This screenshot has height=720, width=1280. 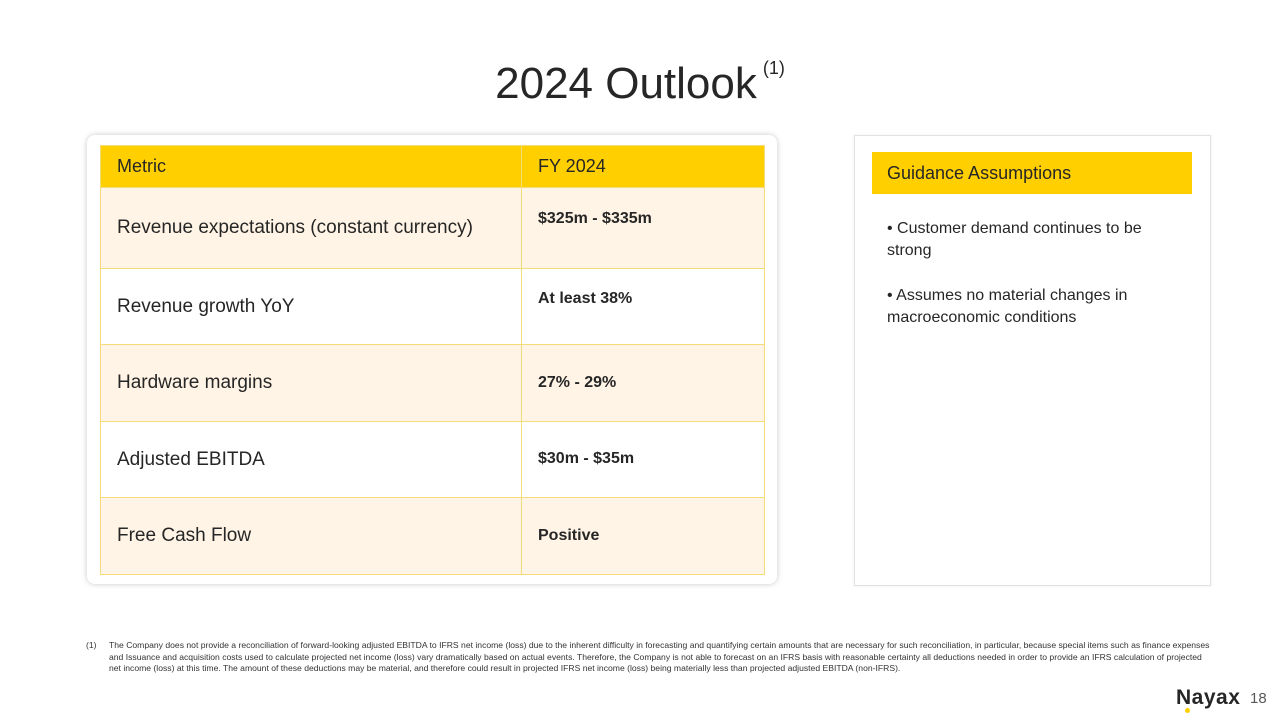 I want to click on value-cell: 27% - 29%, so click(x=643, y=383).